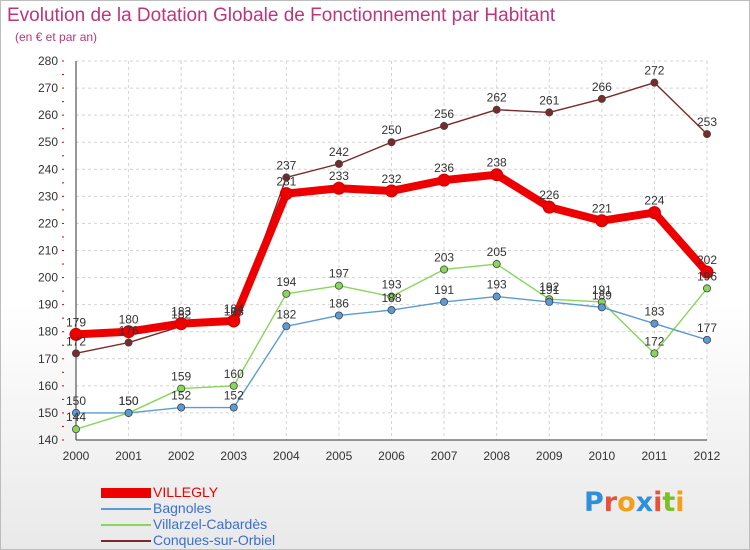 The width and height of the screenshot is (750, 550). I want to click on logo-letter: i, so click(658, 502).